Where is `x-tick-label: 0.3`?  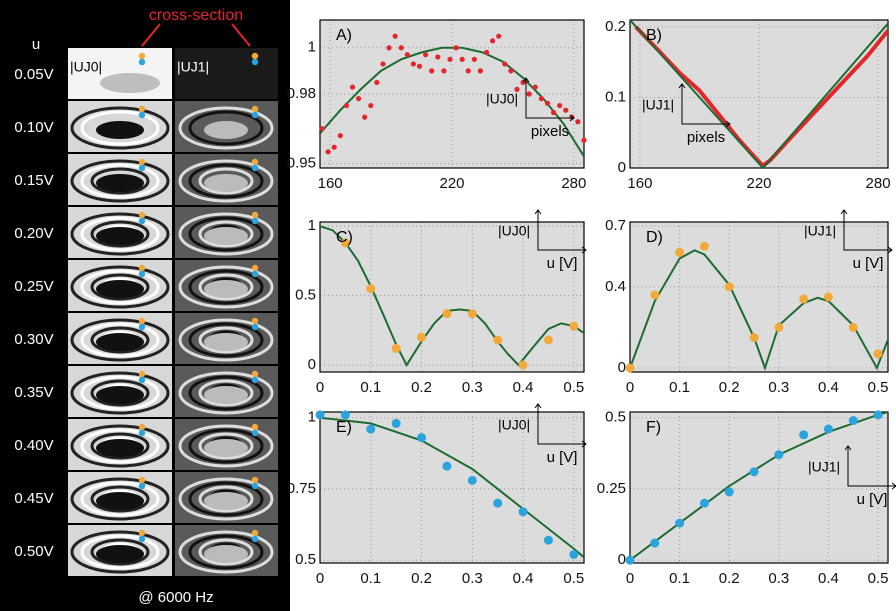
x-tick-label: 0.3 is located at coordinates (778, 578).